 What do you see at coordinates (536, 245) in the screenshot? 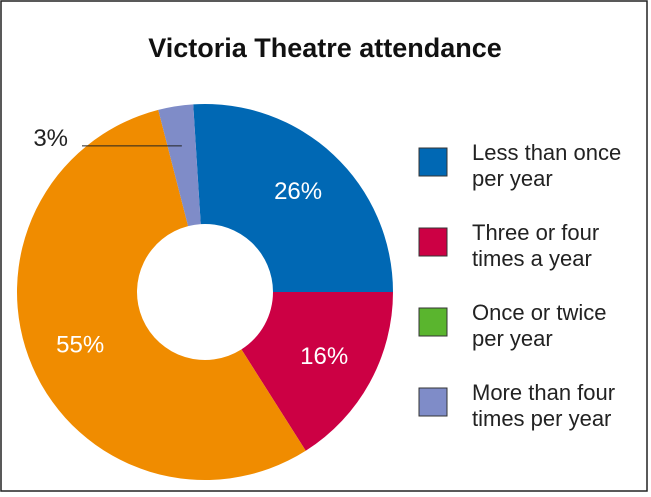
I see `legend-label: Three or four times a year` at bounding box center [536, 245].